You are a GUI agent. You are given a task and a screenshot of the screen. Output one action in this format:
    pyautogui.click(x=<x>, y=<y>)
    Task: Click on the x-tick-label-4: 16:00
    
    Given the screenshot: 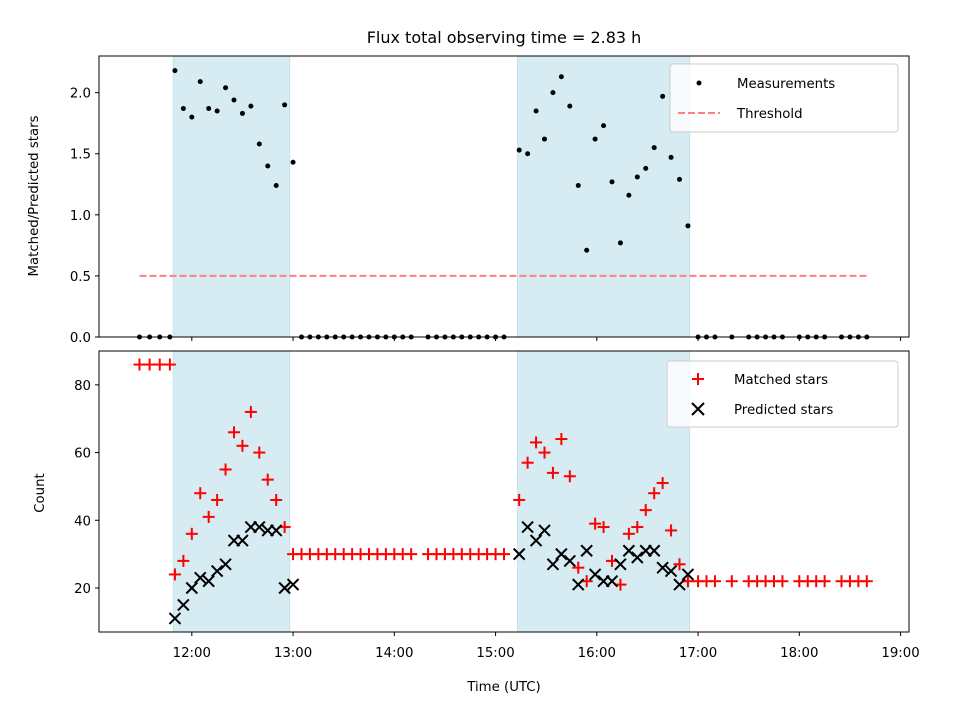 What is the action you would take?
    pyautogui.click(x=597, y=653)
    